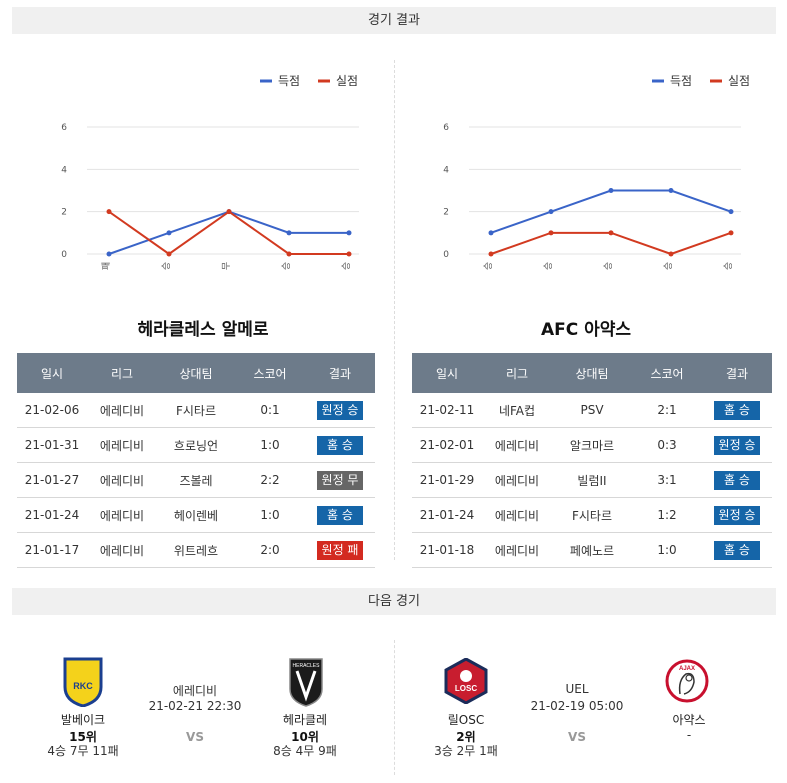  I want to click on cell-opponent: 흐로닝언, so click(196, 445).